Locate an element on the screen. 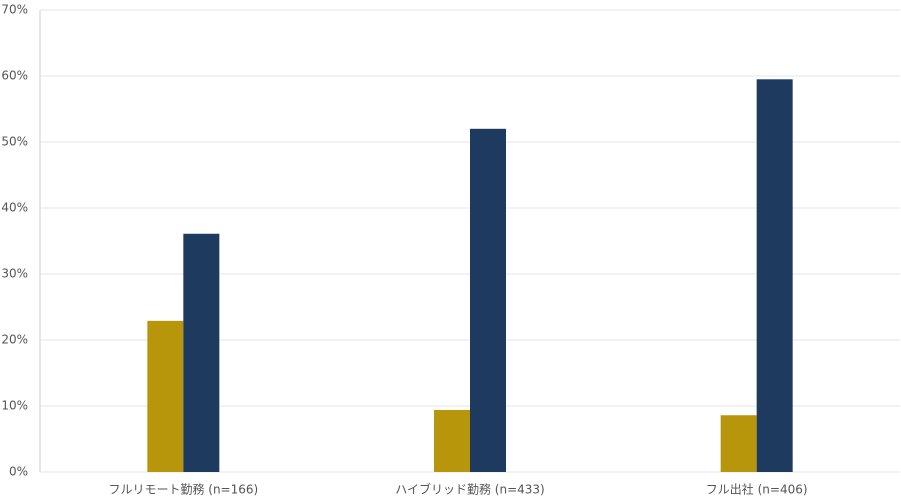  y-tick-label: 10% is located at coordinates (14, 406).